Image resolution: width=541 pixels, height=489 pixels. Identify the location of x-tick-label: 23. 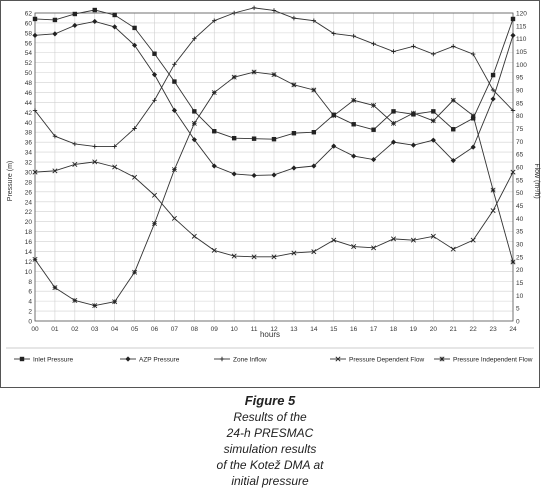
(493, 329).